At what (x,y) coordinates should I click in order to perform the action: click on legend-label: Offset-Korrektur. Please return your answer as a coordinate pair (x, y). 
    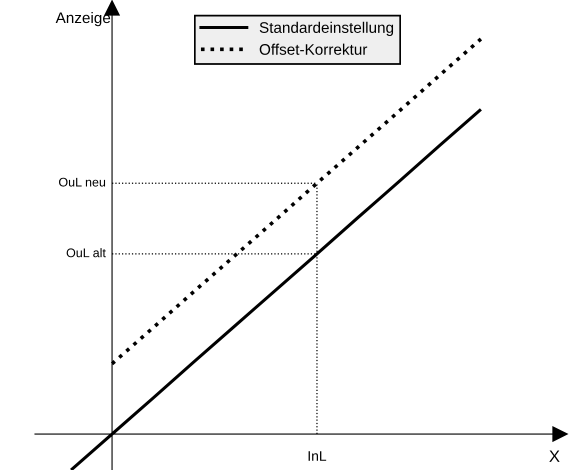
    Looking at the image, I should click on (314, 49).